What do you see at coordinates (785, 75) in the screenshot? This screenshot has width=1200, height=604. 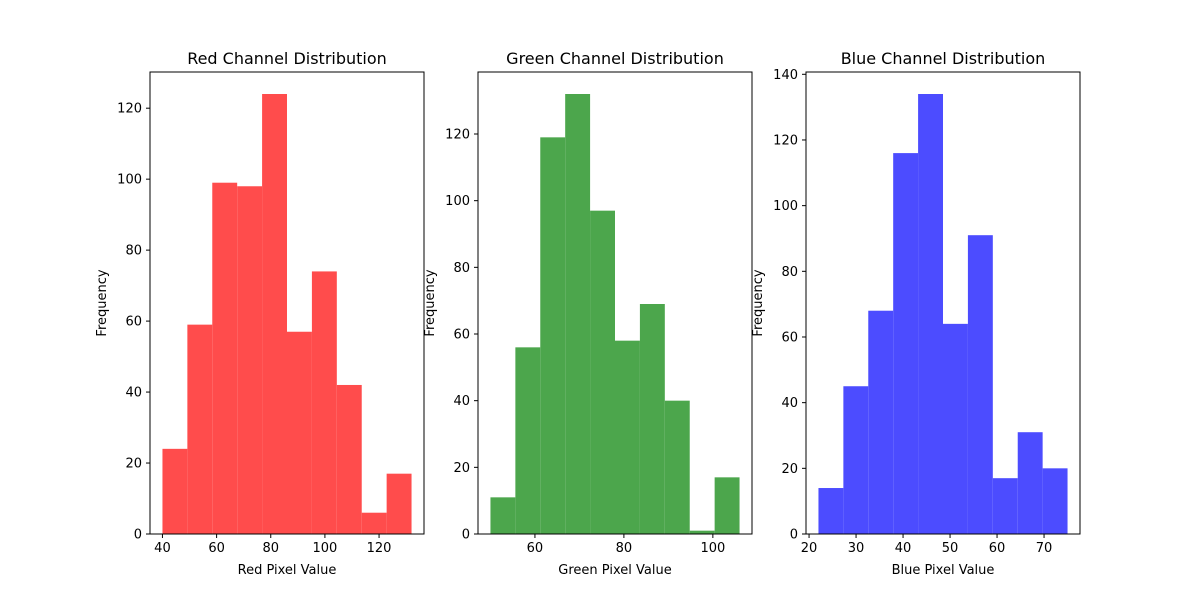 I see `y-tick-label: 140` at bounding box center [785, 75].